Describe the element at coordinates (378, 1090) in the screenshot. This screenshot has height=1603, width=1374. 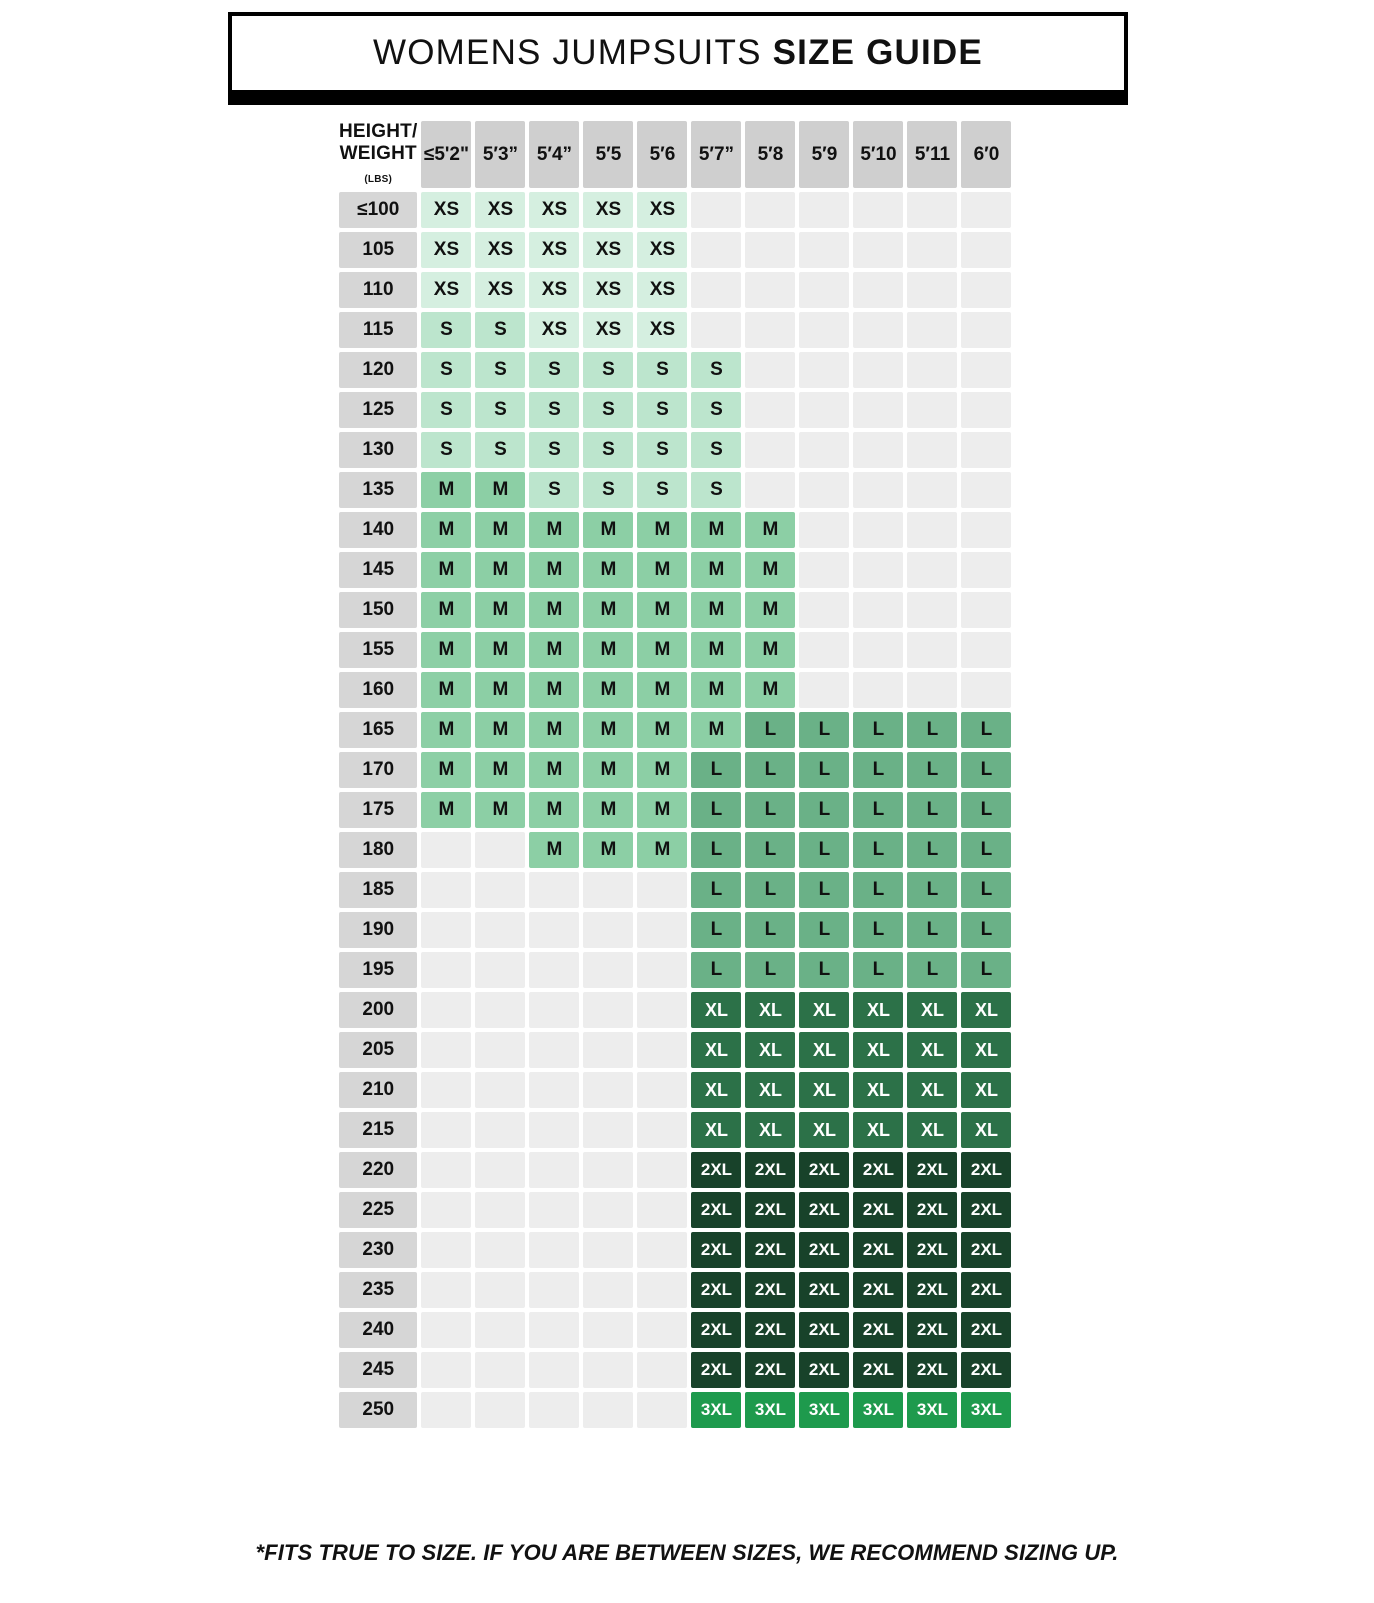
I see `row-weight-label: 210` at that location.